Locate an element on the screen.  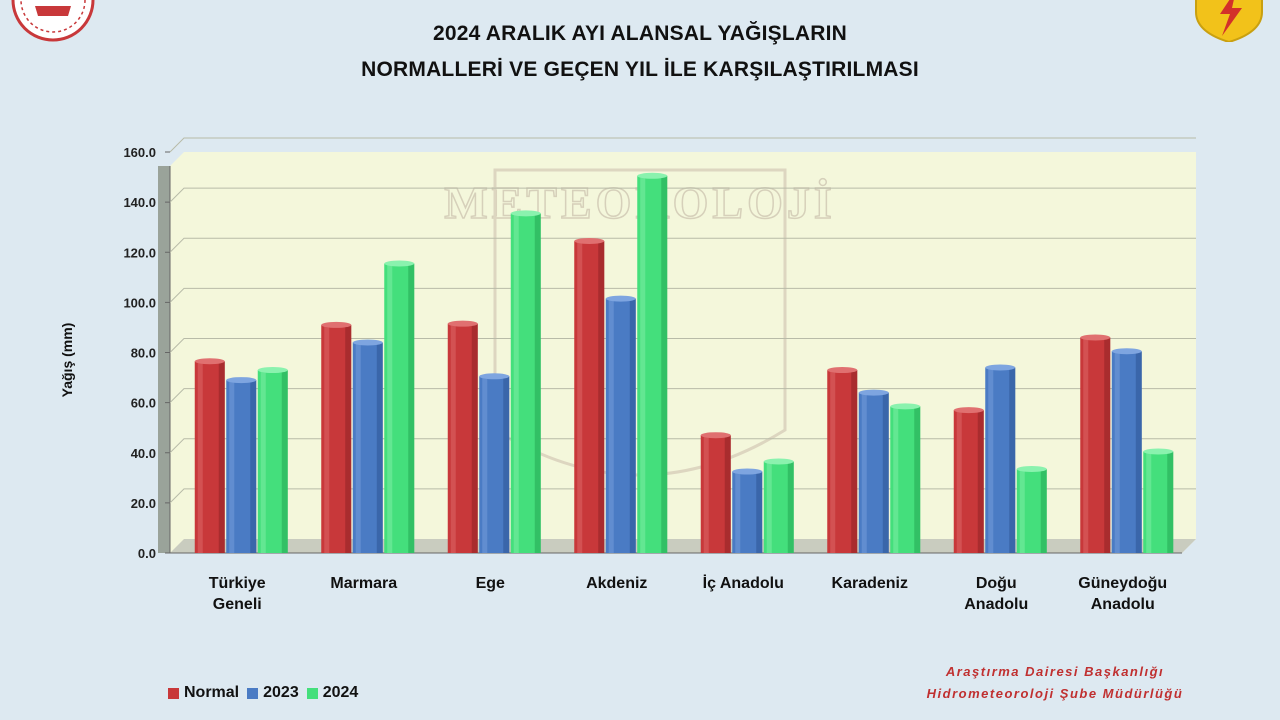
y-tick-label: 20.0 is located at coordinates (143, 503).